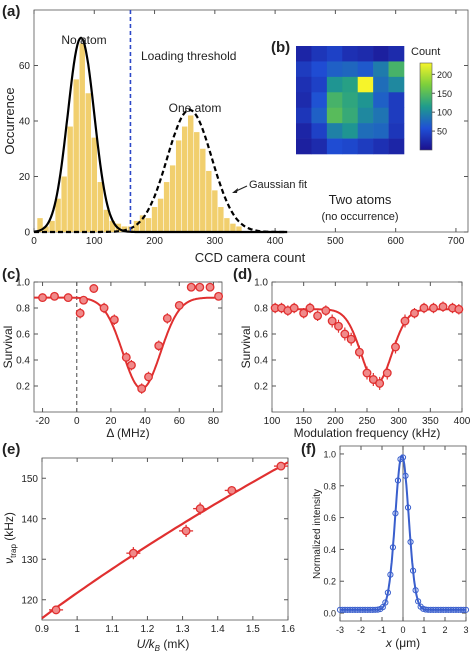  Describe the element at coordinates (335, 421) in the screenshot. I see `panel-d-xtick-label: 200` at that location.